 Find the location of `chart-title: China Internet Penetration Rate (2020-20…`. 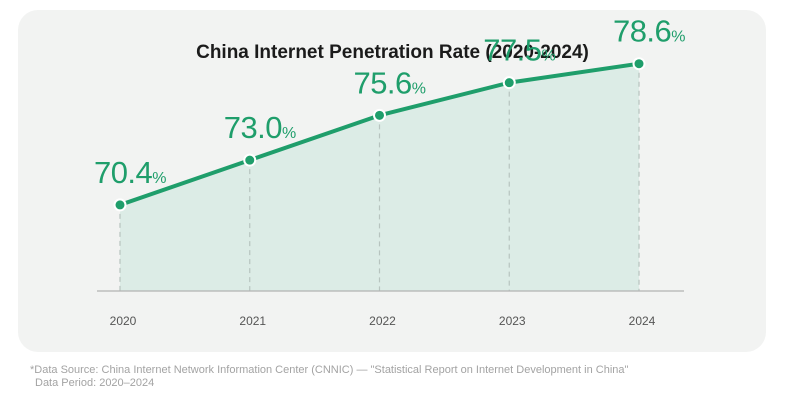

chart-title: China Internet Penetration Rate (2020-20… is located at coordinates (392, 52).